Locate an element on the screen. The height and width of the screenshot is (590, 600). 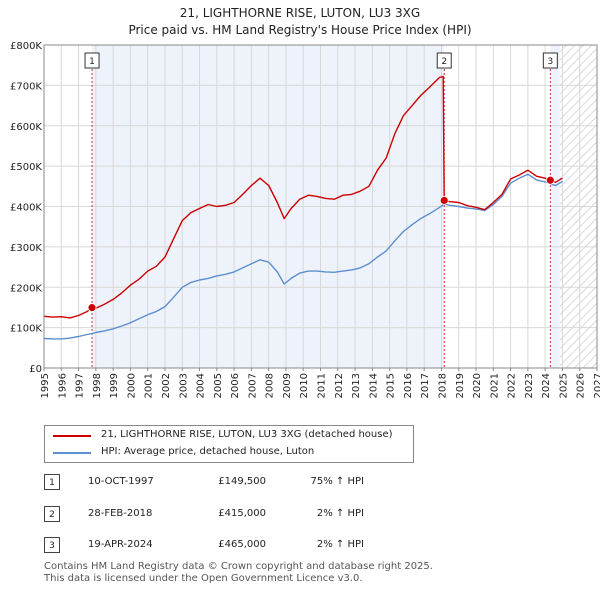
x-tick-label: 2017 is located at coordinates (425, 385).